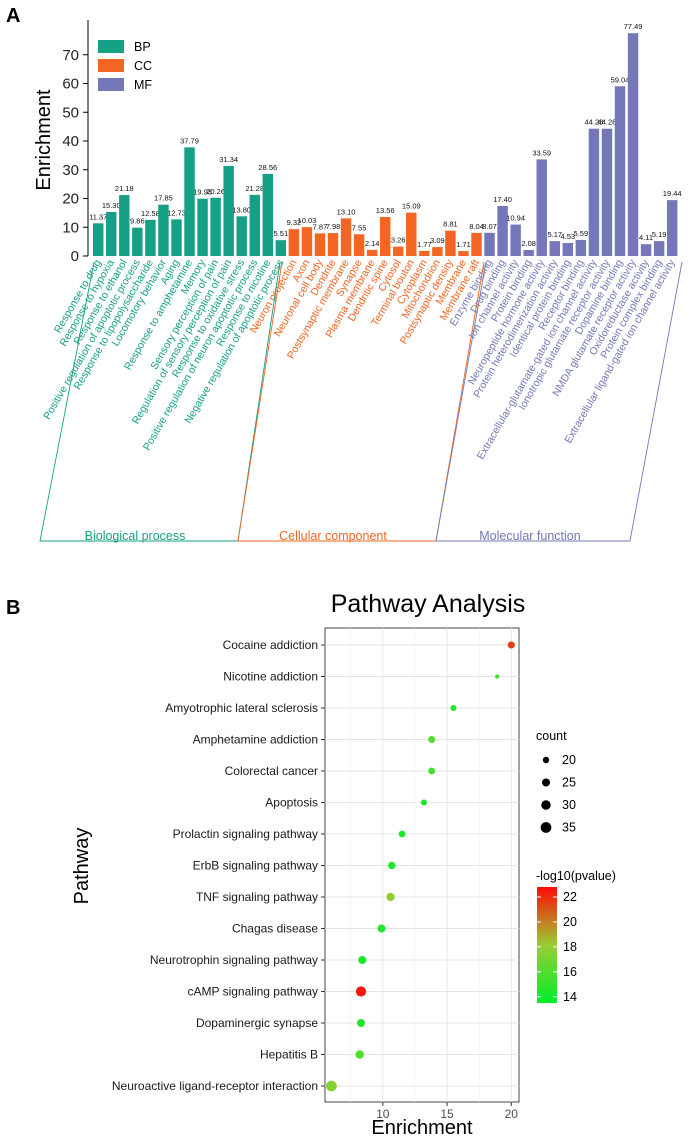 The image size is (692, 1143). I want to click on category-label-biological-process: Biological process, so click(135, 536).